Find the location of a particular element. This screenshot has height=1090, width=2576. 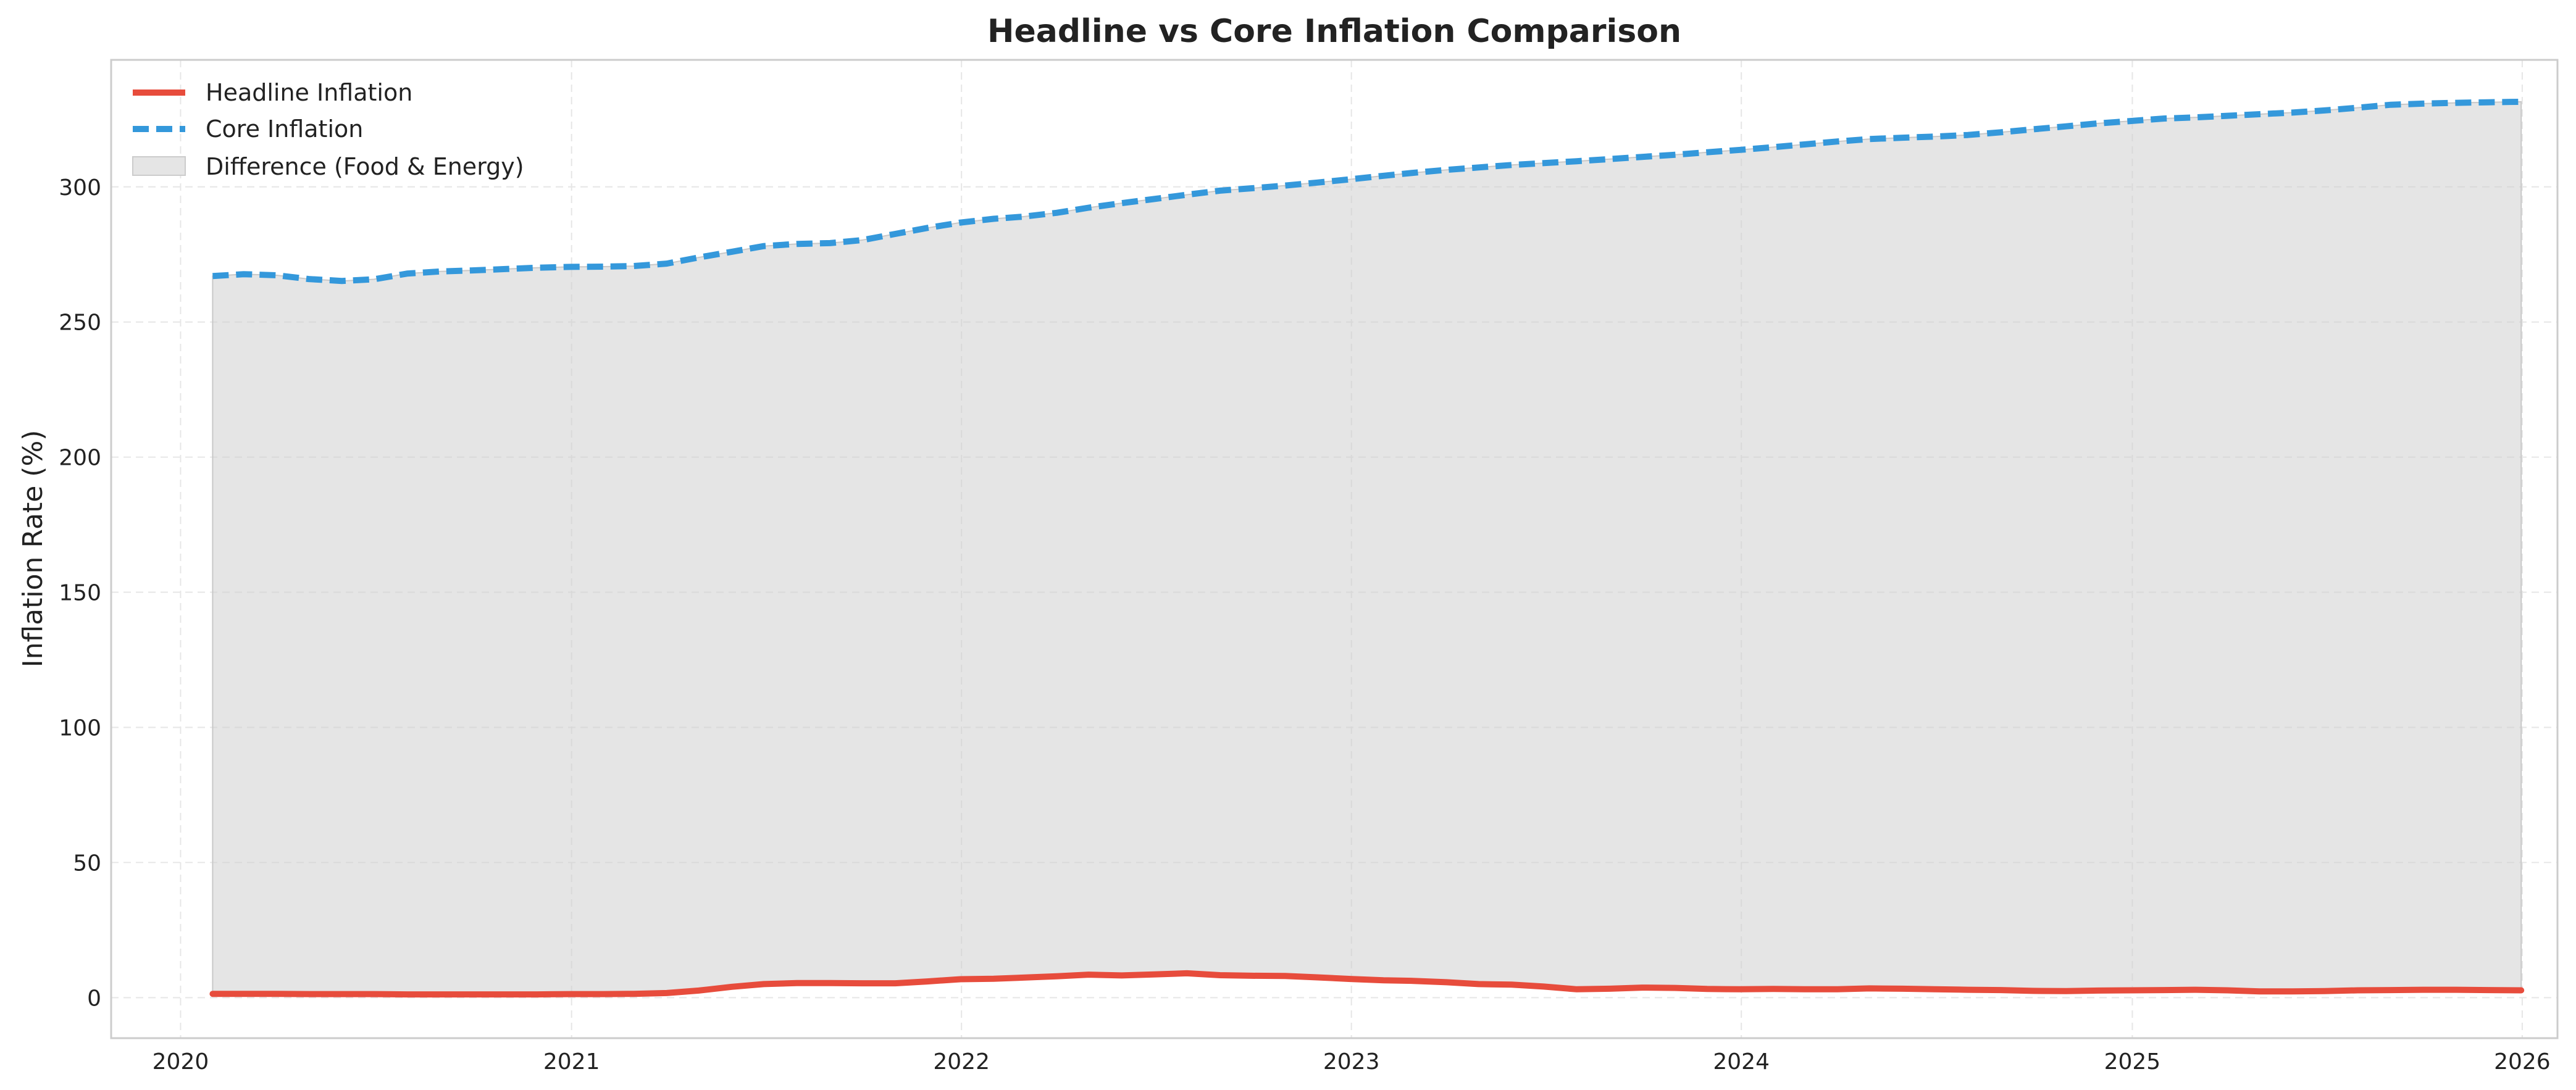

y-tick-label: 300 is located at coordinates (80, 188).